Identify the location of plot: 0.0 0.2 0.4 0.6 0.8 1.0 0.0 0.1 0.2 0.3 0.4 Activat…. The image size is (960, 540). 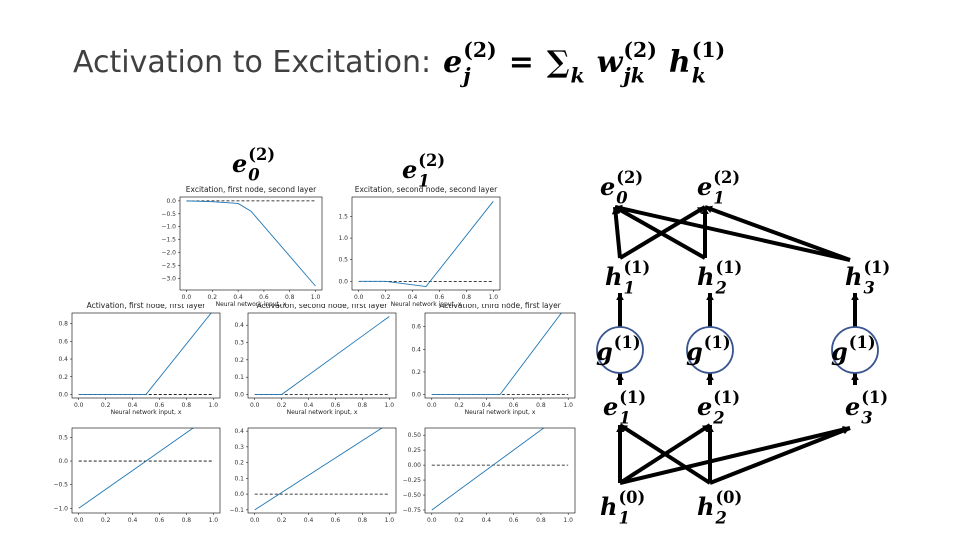
(309, 357).